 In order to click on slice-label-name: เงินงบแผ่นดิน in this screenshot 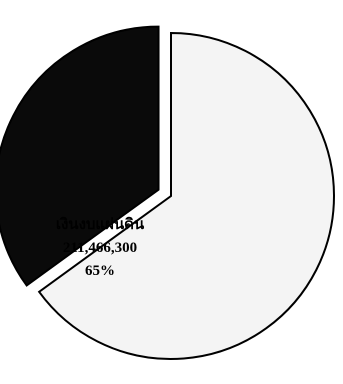, I will do `click(100, 224)`.